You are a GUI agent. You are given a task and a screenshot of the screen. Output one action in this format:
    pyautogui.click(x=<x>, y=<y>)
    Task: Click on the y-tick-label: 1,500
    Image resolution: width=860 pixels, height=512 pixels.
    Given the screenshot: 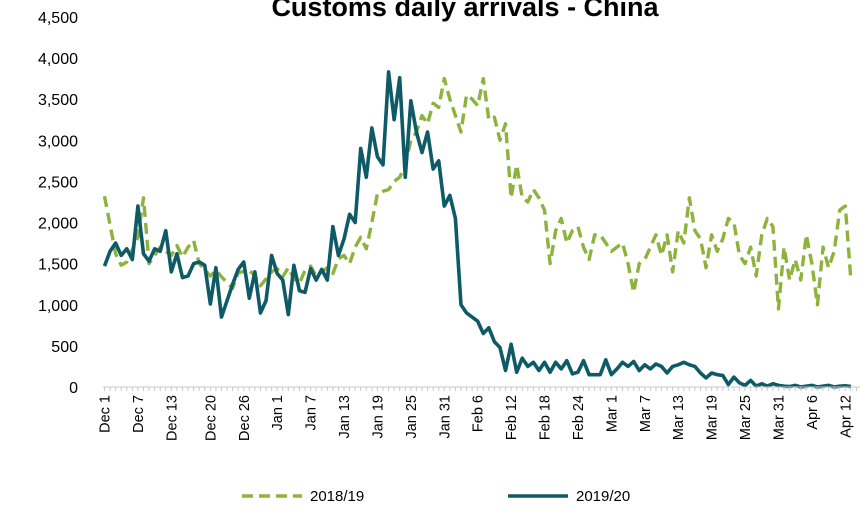 What is the action you would take?
    pyautogui.click(x=58, y=265)
    